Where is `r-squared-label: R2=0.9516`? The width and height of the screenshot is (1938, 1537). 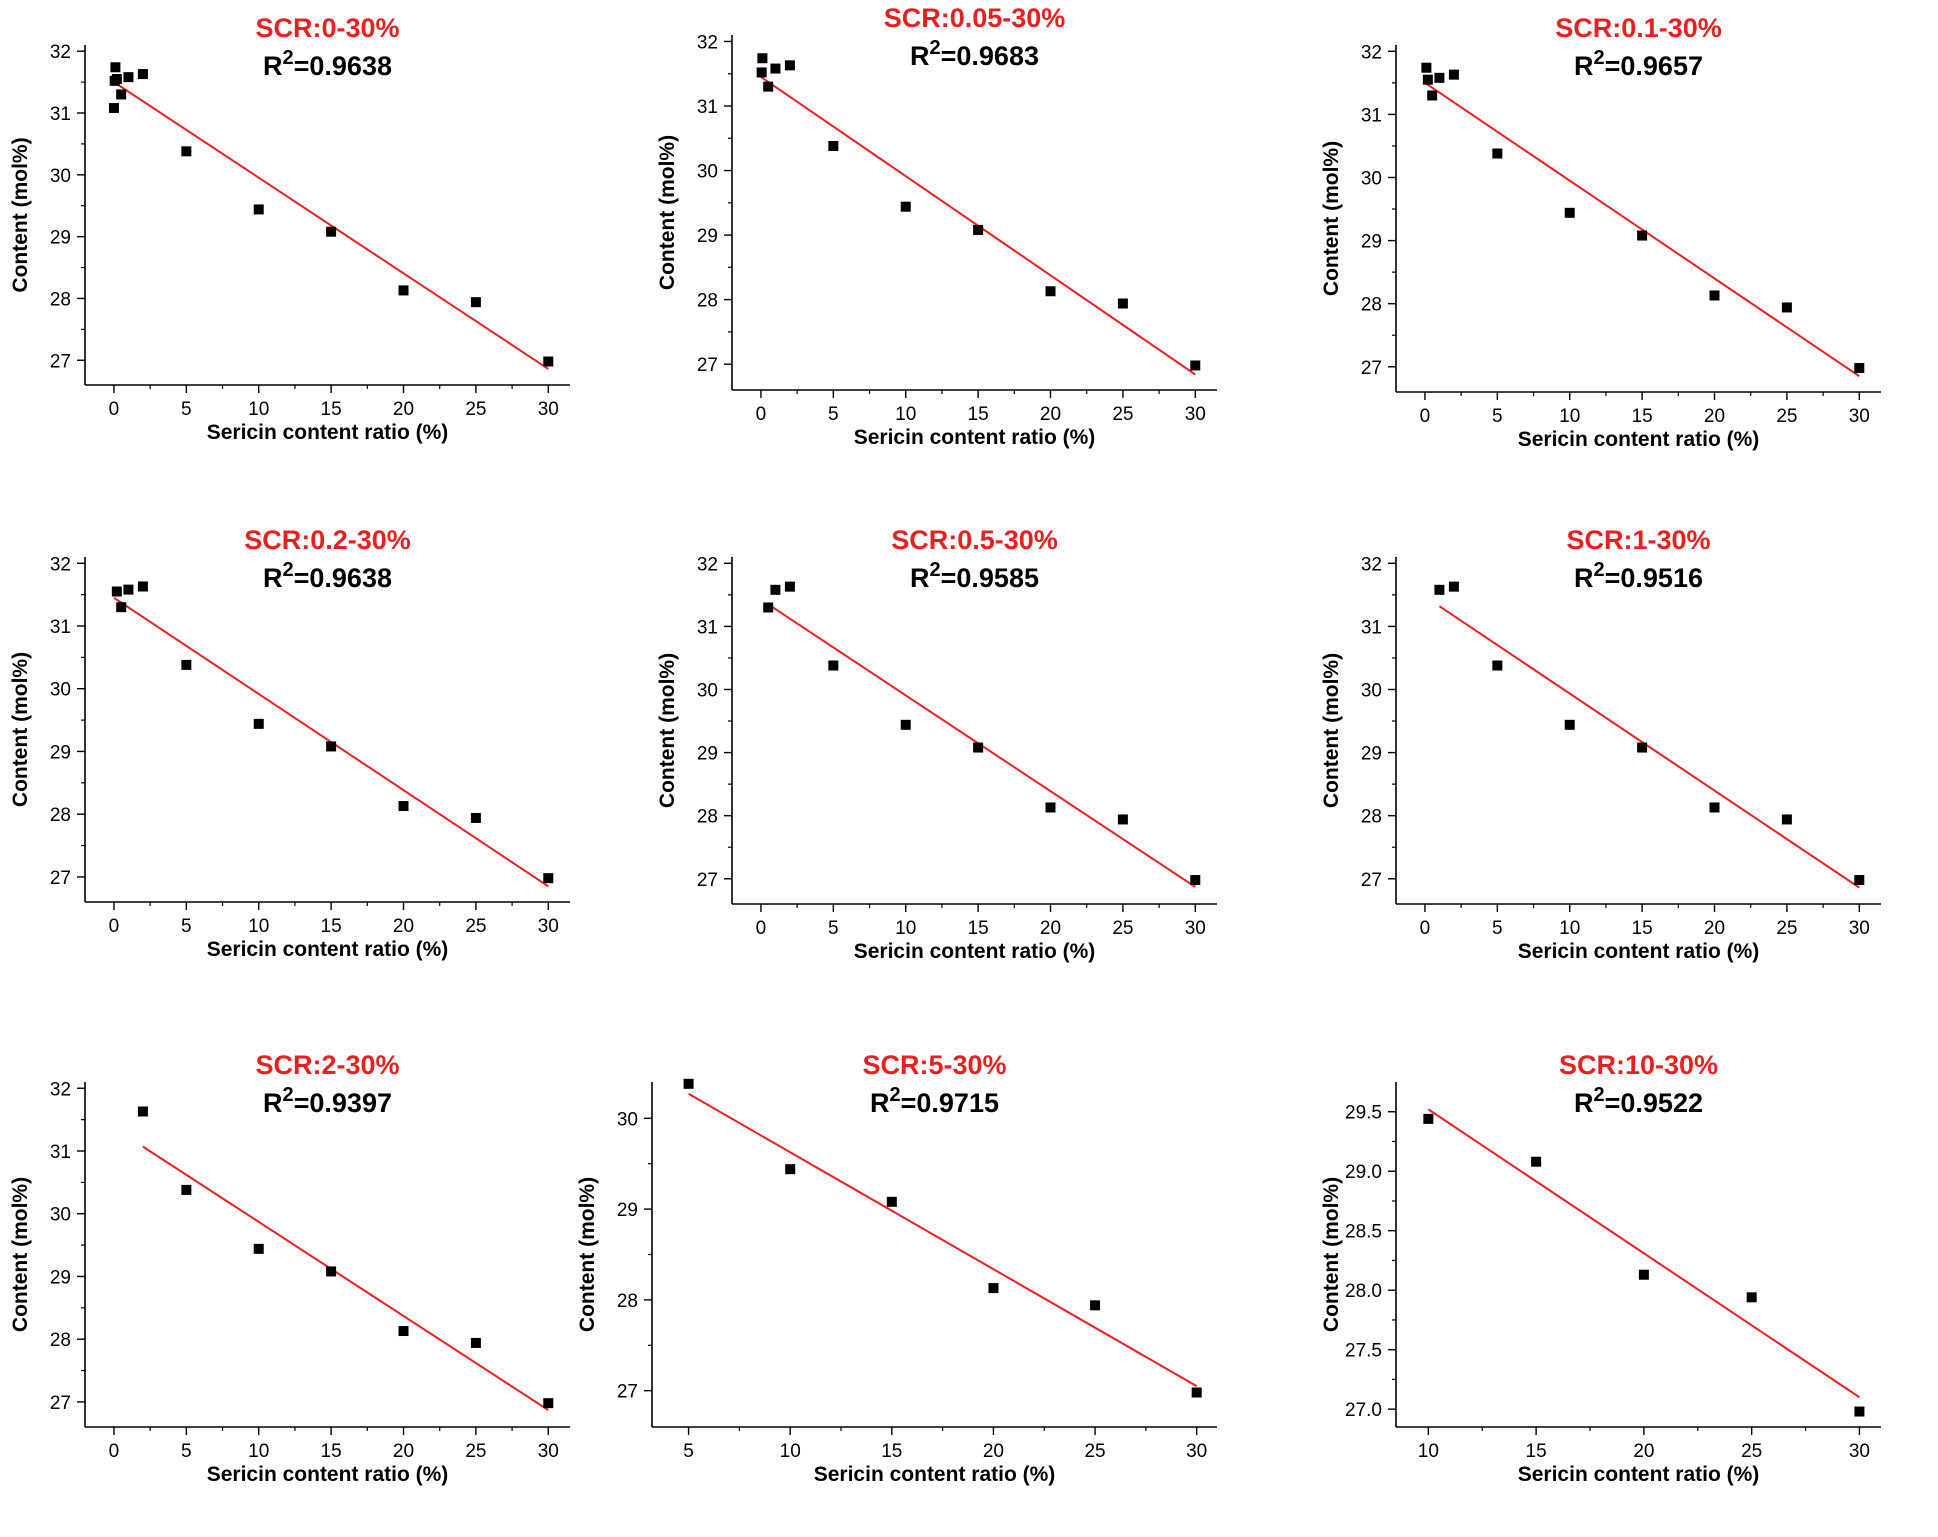
r-squared-label: R2=0.9516 is located at coordinates (1638, 576).